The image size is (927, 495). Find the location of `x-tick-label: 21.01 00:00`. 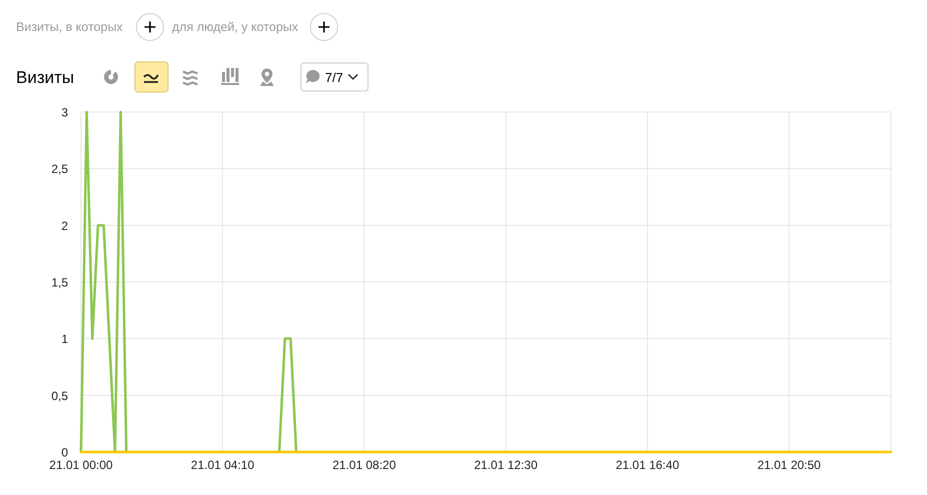

x-tick-label: 21.01 00:00 is located at coordinates (81, 465).